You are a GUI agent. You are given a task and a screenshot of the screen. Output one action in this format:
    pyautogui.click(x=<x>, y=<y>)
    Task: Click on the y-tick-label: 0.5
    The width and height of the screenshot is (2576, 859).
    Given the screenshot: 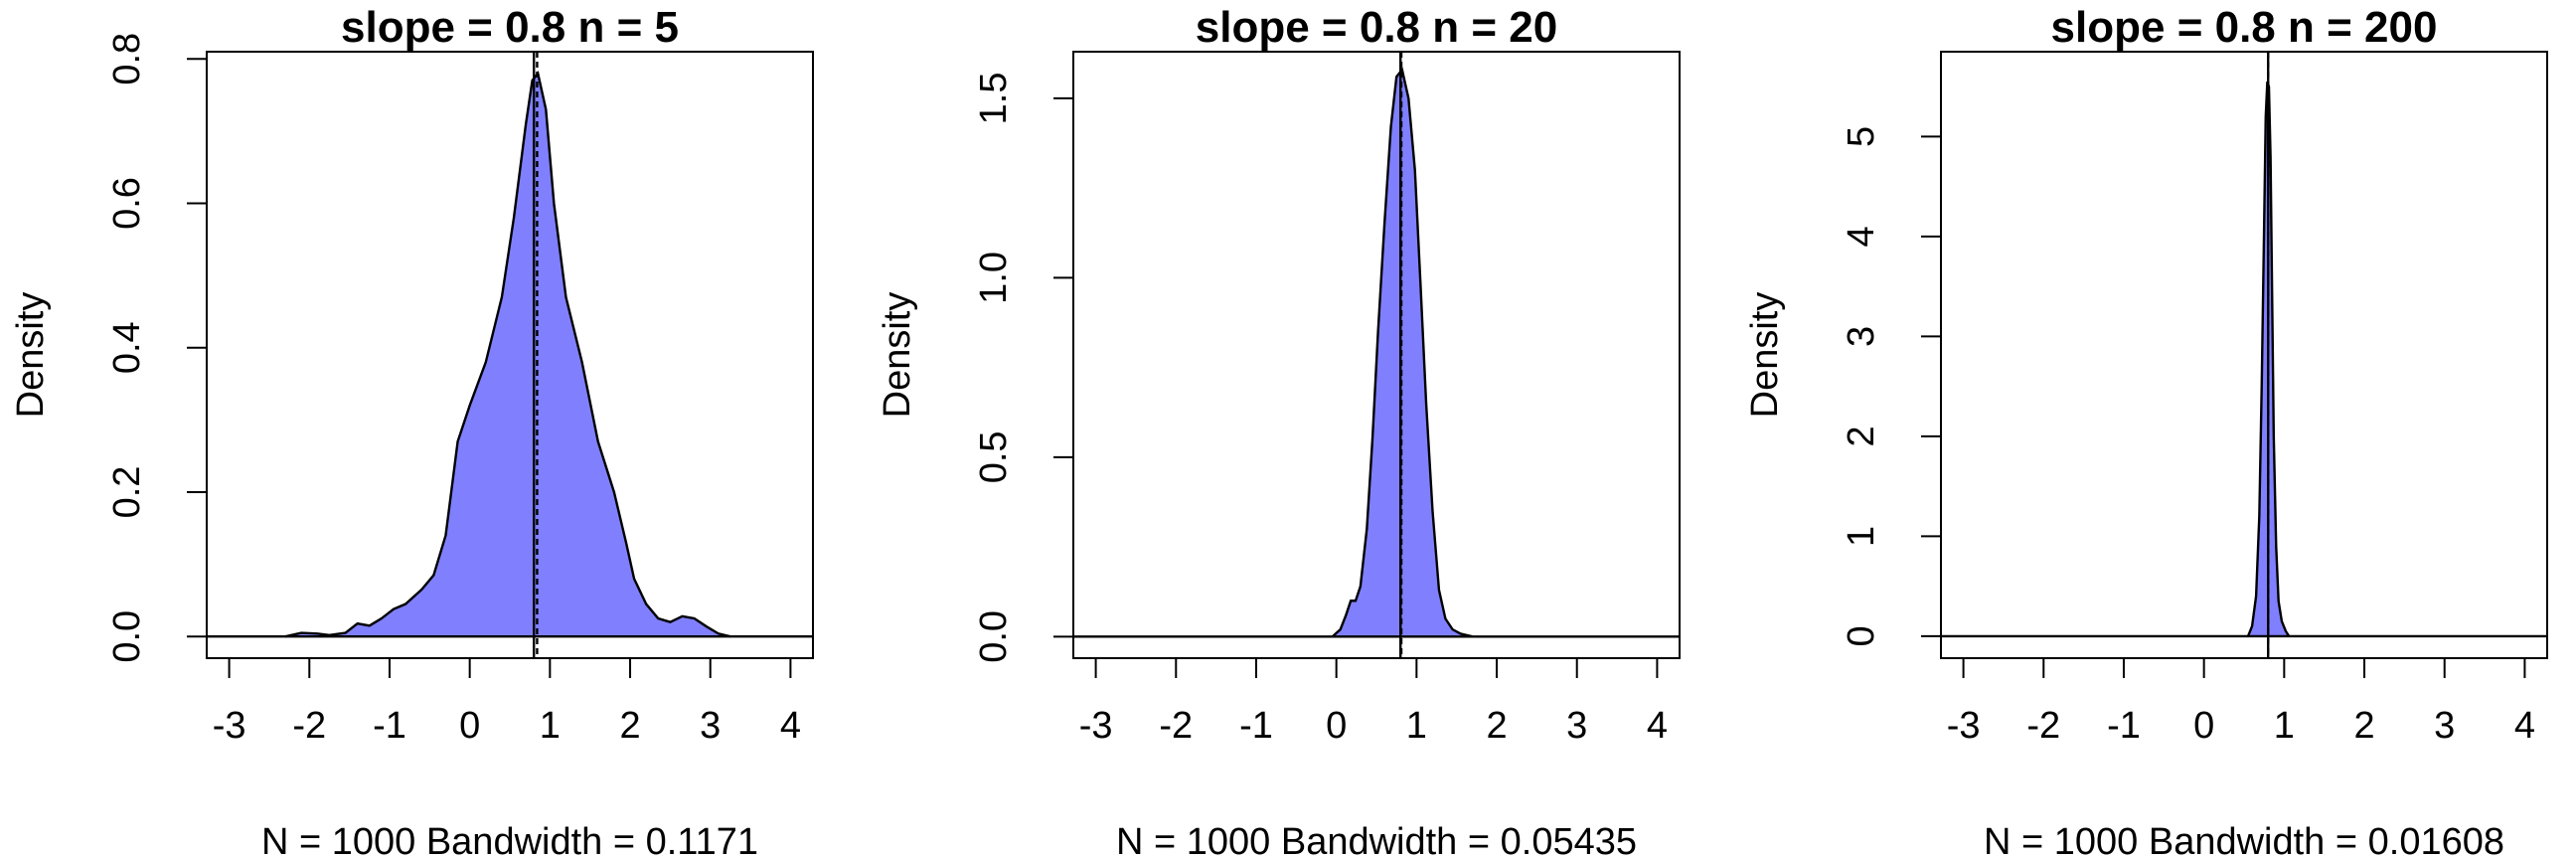 What is the action you would take?
    pyautogui.click(x=994, y=456)
    